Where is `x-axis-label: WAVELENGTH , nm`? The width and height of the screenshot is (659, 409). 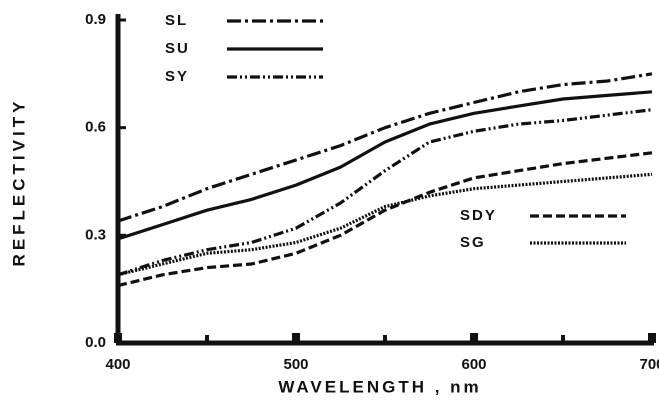
x-axis-label: WAVELENGTH , nm is located at coordinates (379, 386).